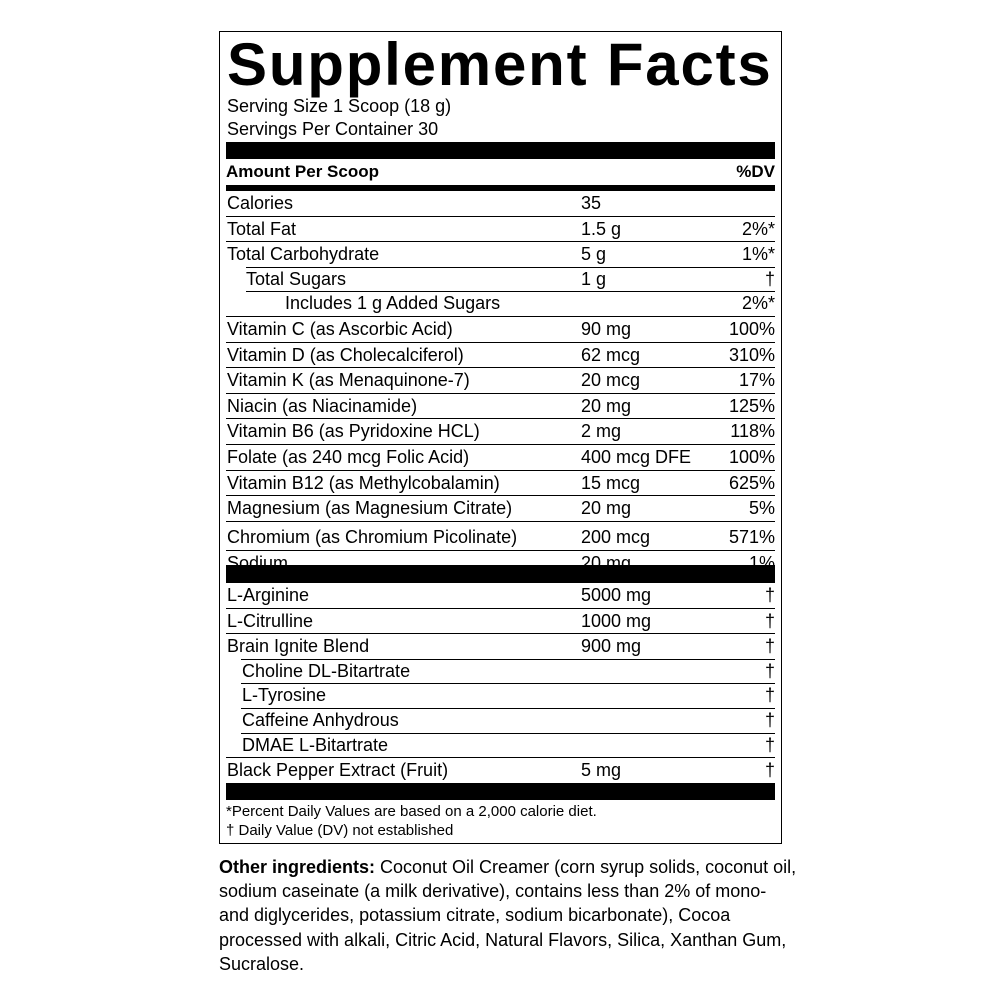 The image size is (1001, 1001). I want to click on other-ingredients-label: Other ingredients:, so click(297, 867).